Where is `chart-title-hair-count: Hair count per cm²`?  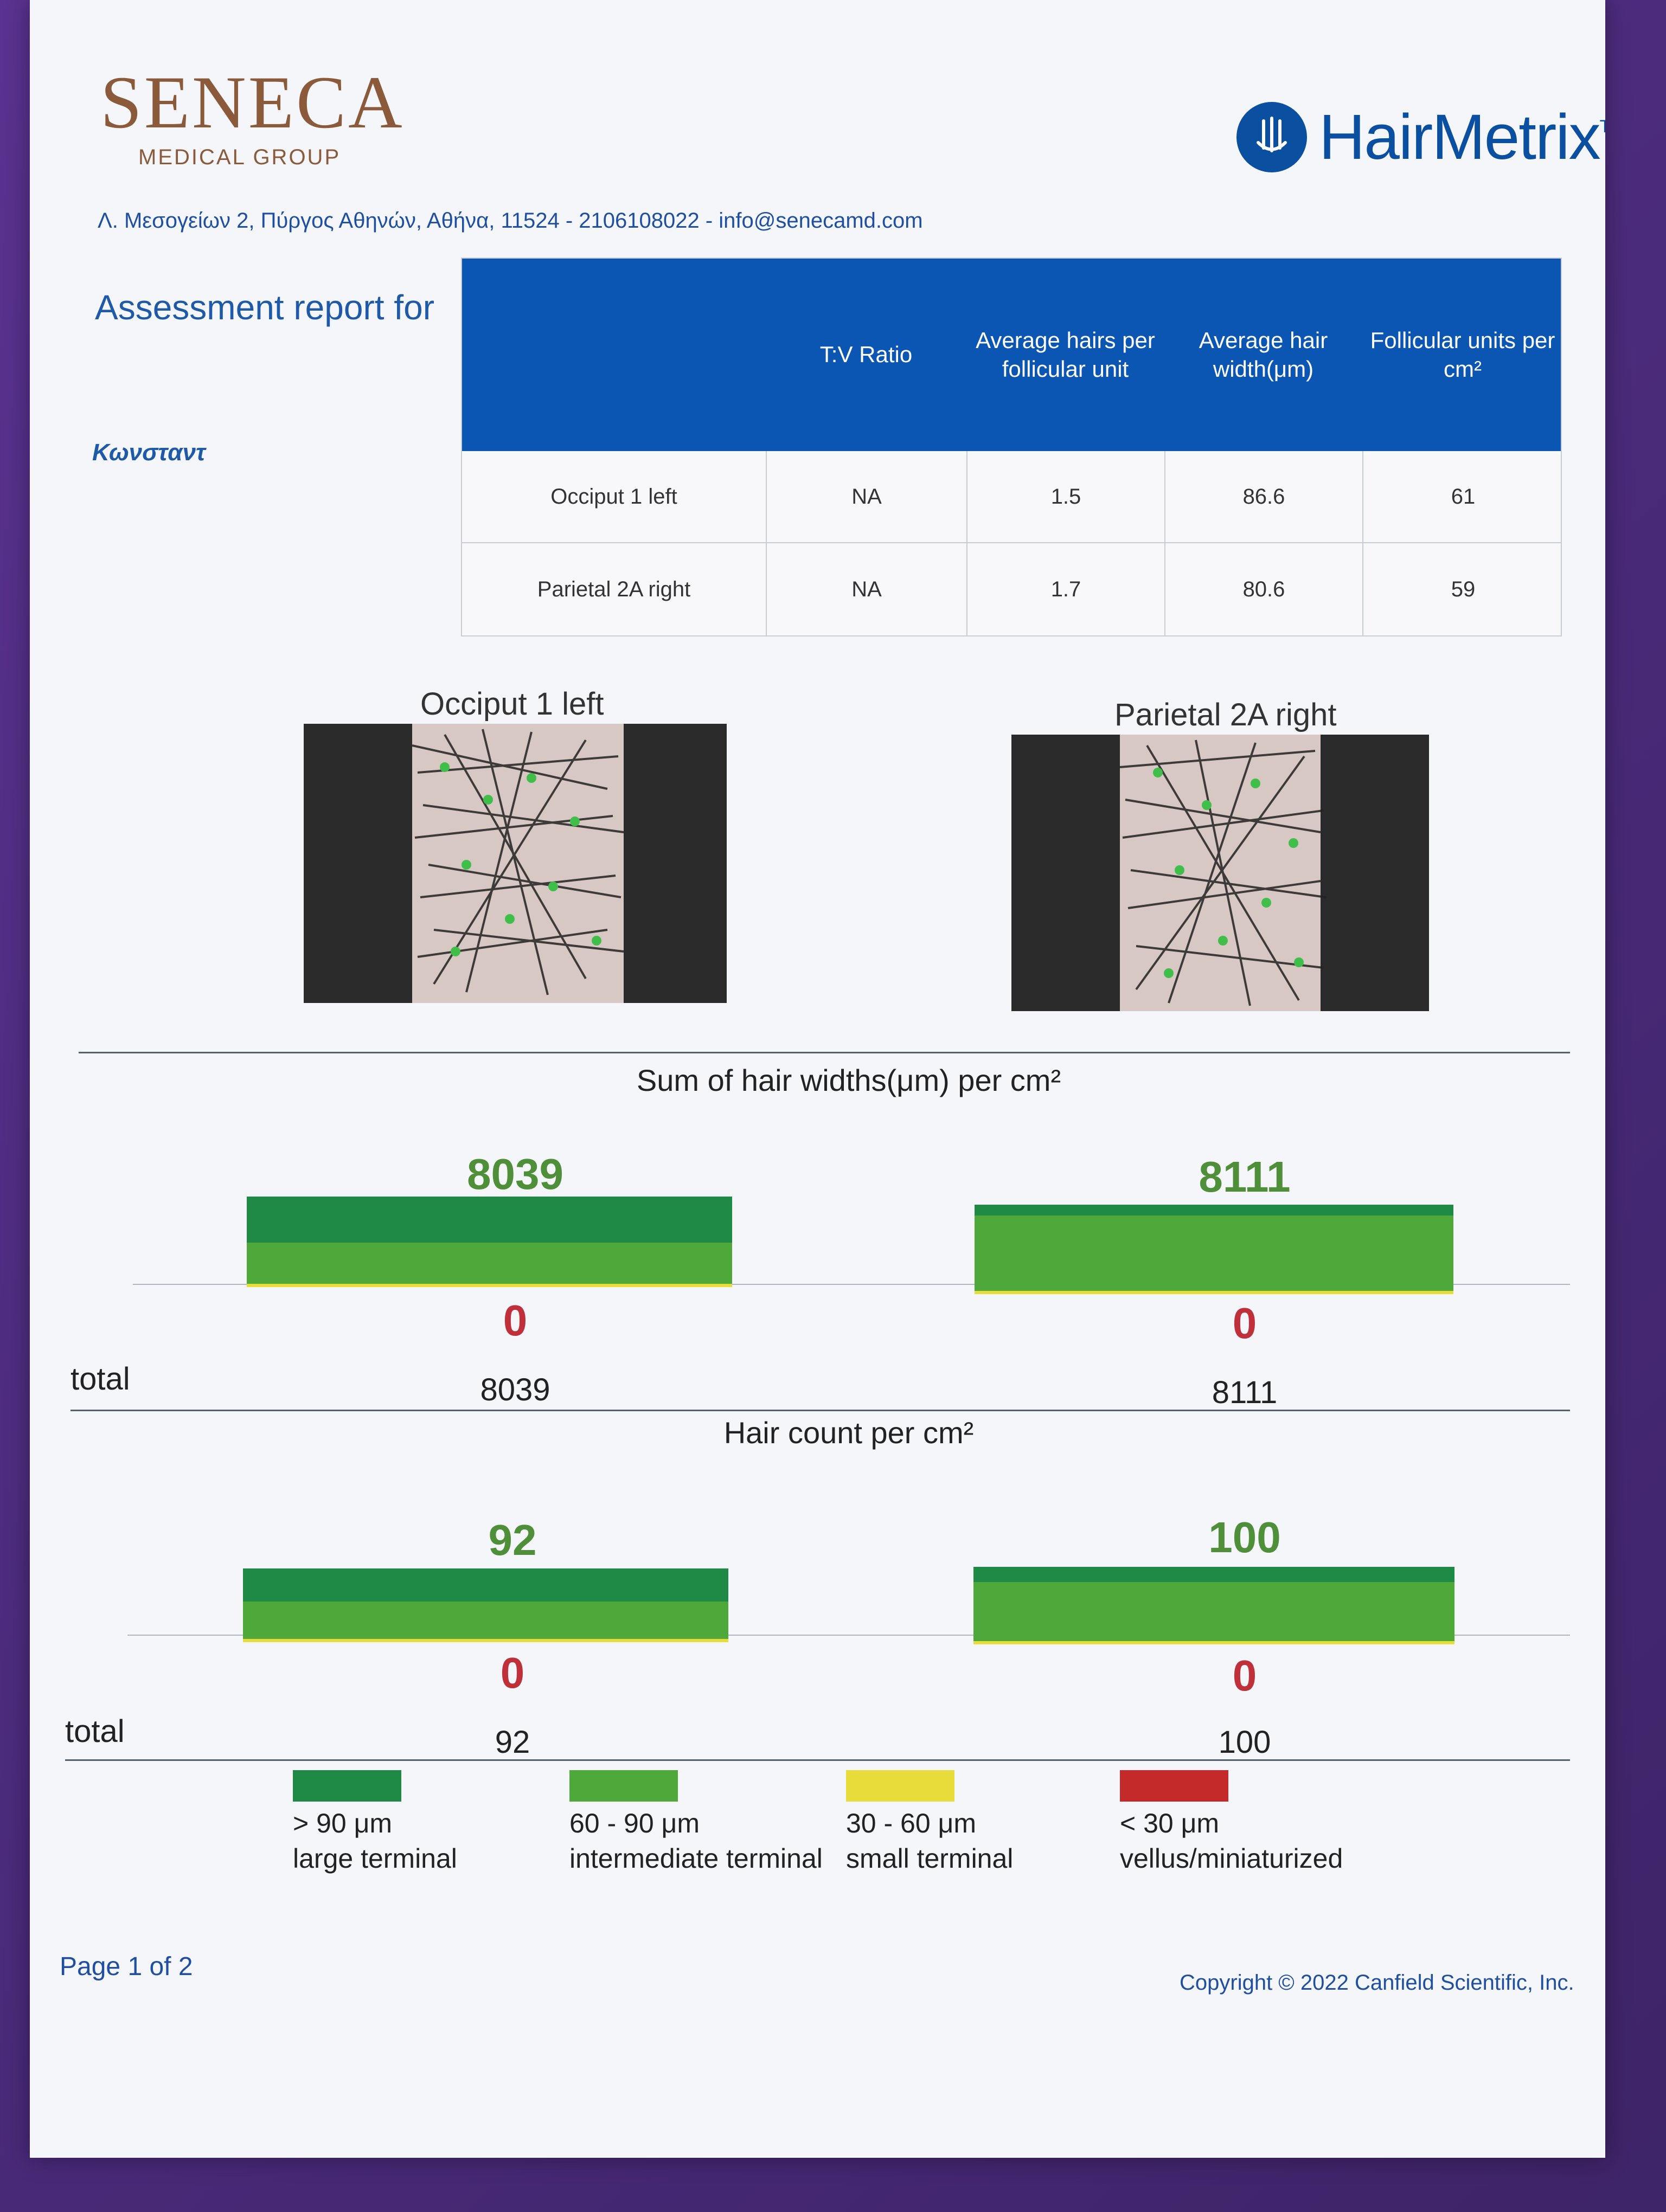 chart-title-hair-count: Hair count per cm² is located at coordinates (849, 1433).